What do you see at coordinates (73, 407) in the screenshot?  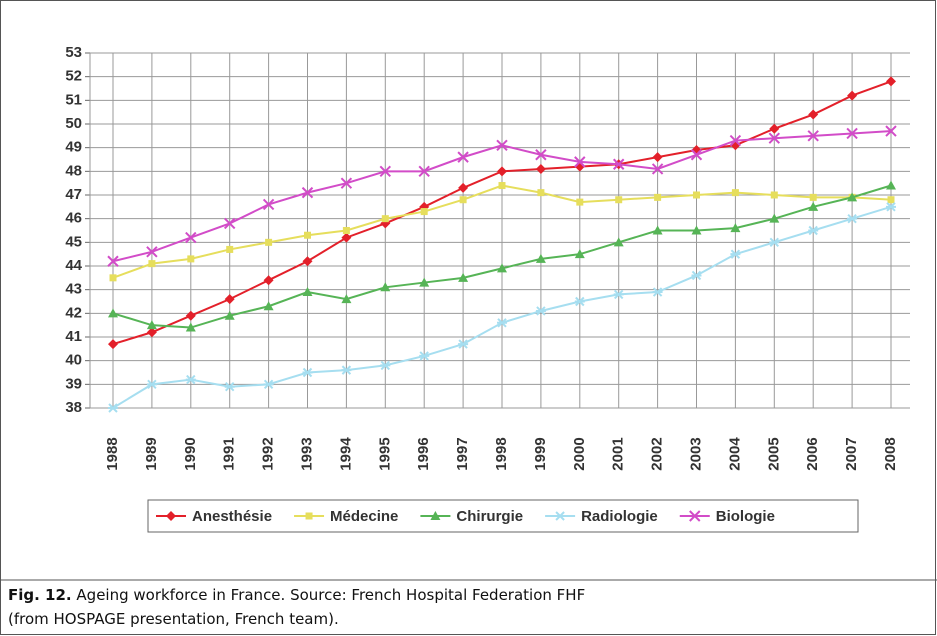 I see `y-tick-label: 38` at bounding box center [73, 407].